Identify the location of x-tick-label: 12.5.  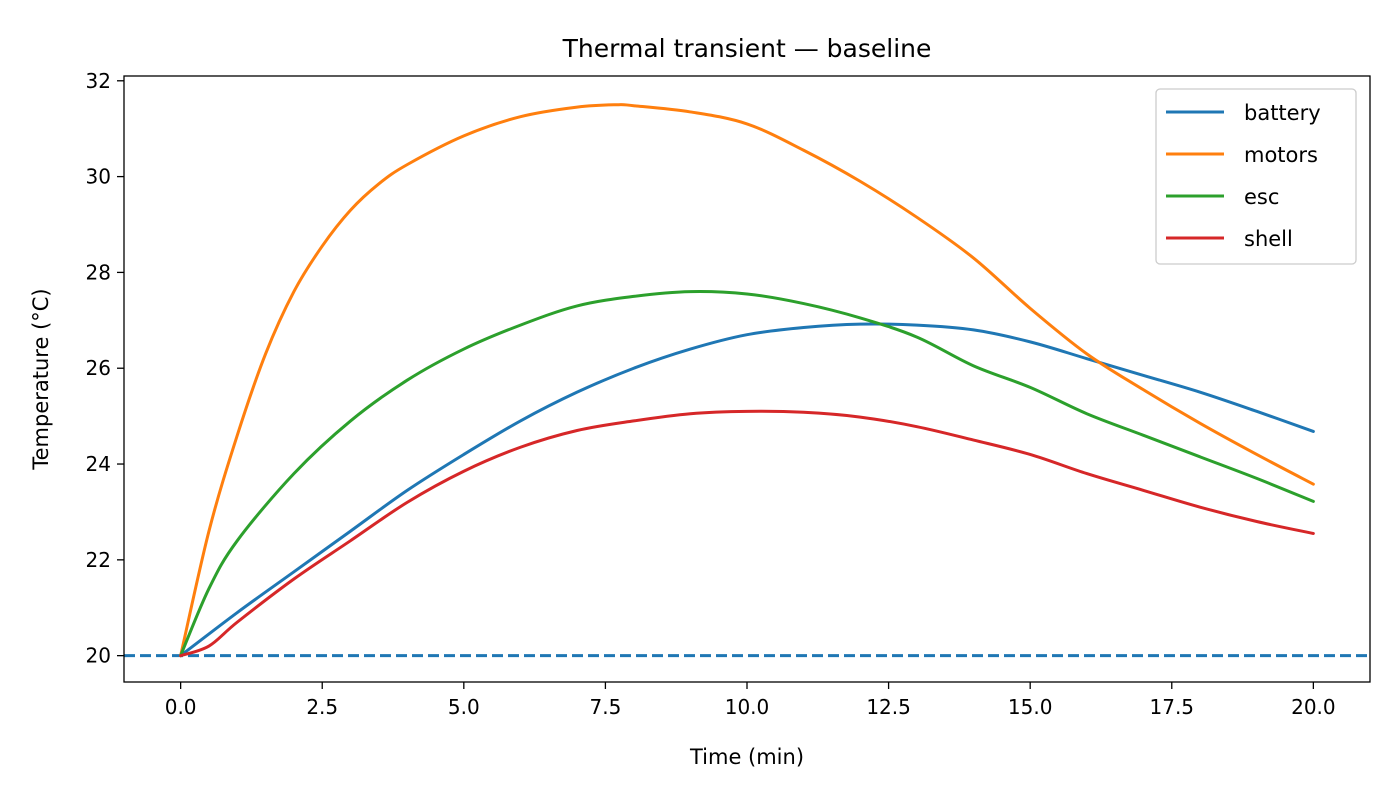
(888, 707).